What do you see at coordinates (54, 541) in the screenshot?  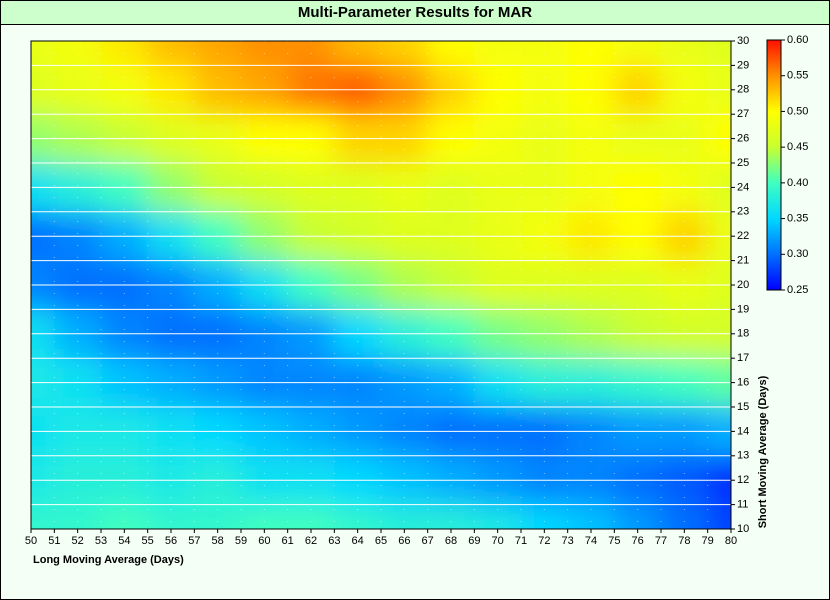 I see `x-tick-label: 51` at bounding box center [54, 541].